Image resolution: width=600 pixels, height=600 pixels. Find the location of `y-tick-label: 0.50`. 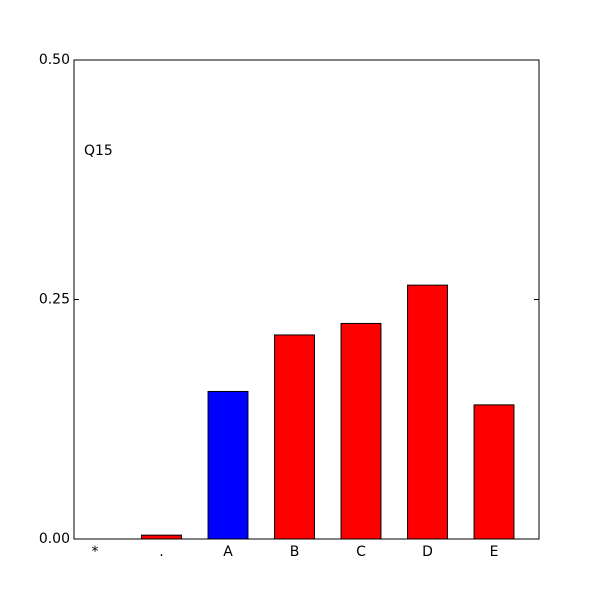

y-tick-label: 0.50 is located at coordinates (54, 60).